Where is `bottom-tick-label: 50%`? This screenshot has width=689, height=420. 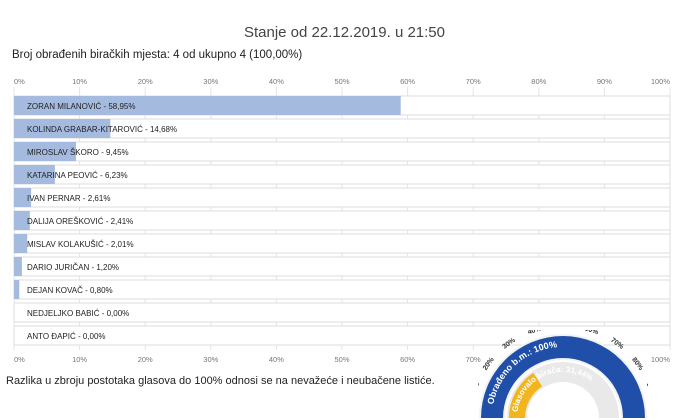 bottom-tick-label: 50% is located at coordinates (341, 359).